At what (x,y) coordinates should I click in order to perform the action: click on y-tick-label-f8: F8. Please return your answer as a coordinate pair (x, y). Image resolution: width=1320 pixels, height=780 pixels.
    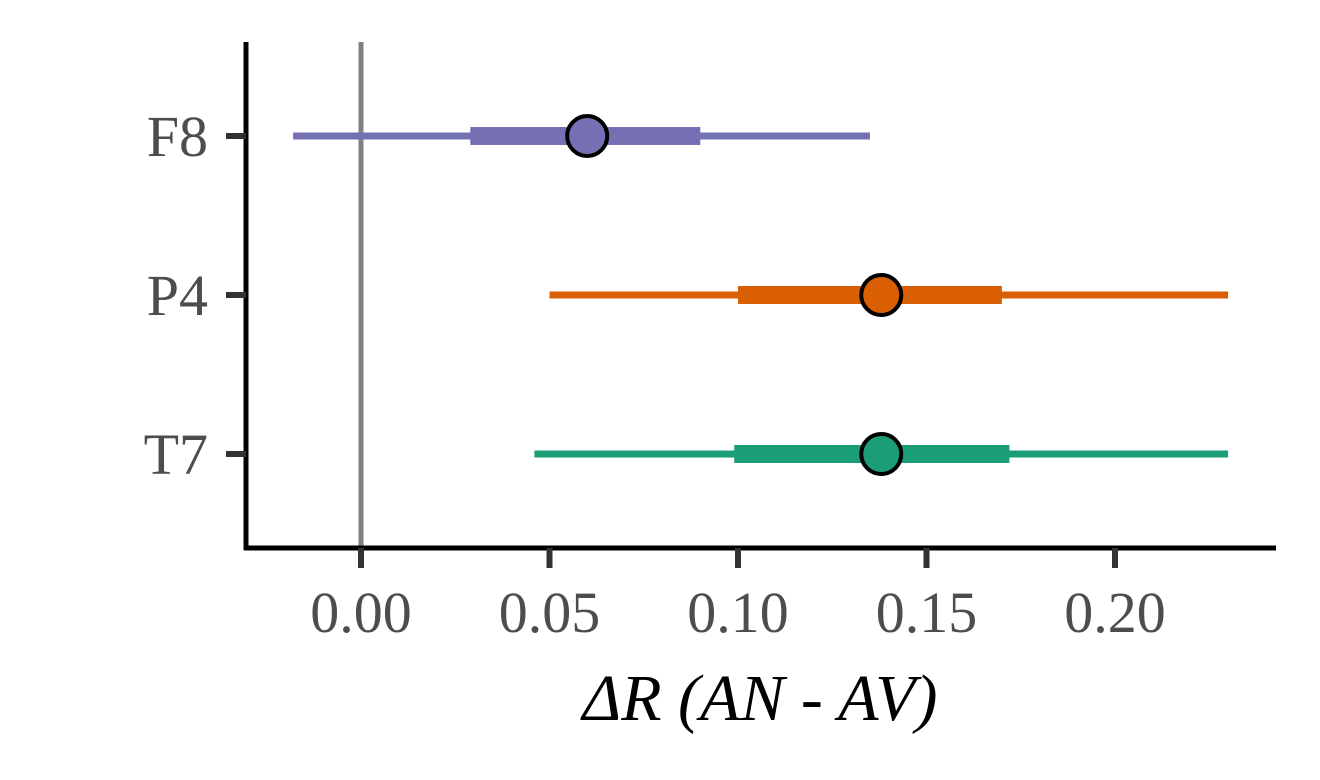
    Looking at the image, I should click on (177, 136).